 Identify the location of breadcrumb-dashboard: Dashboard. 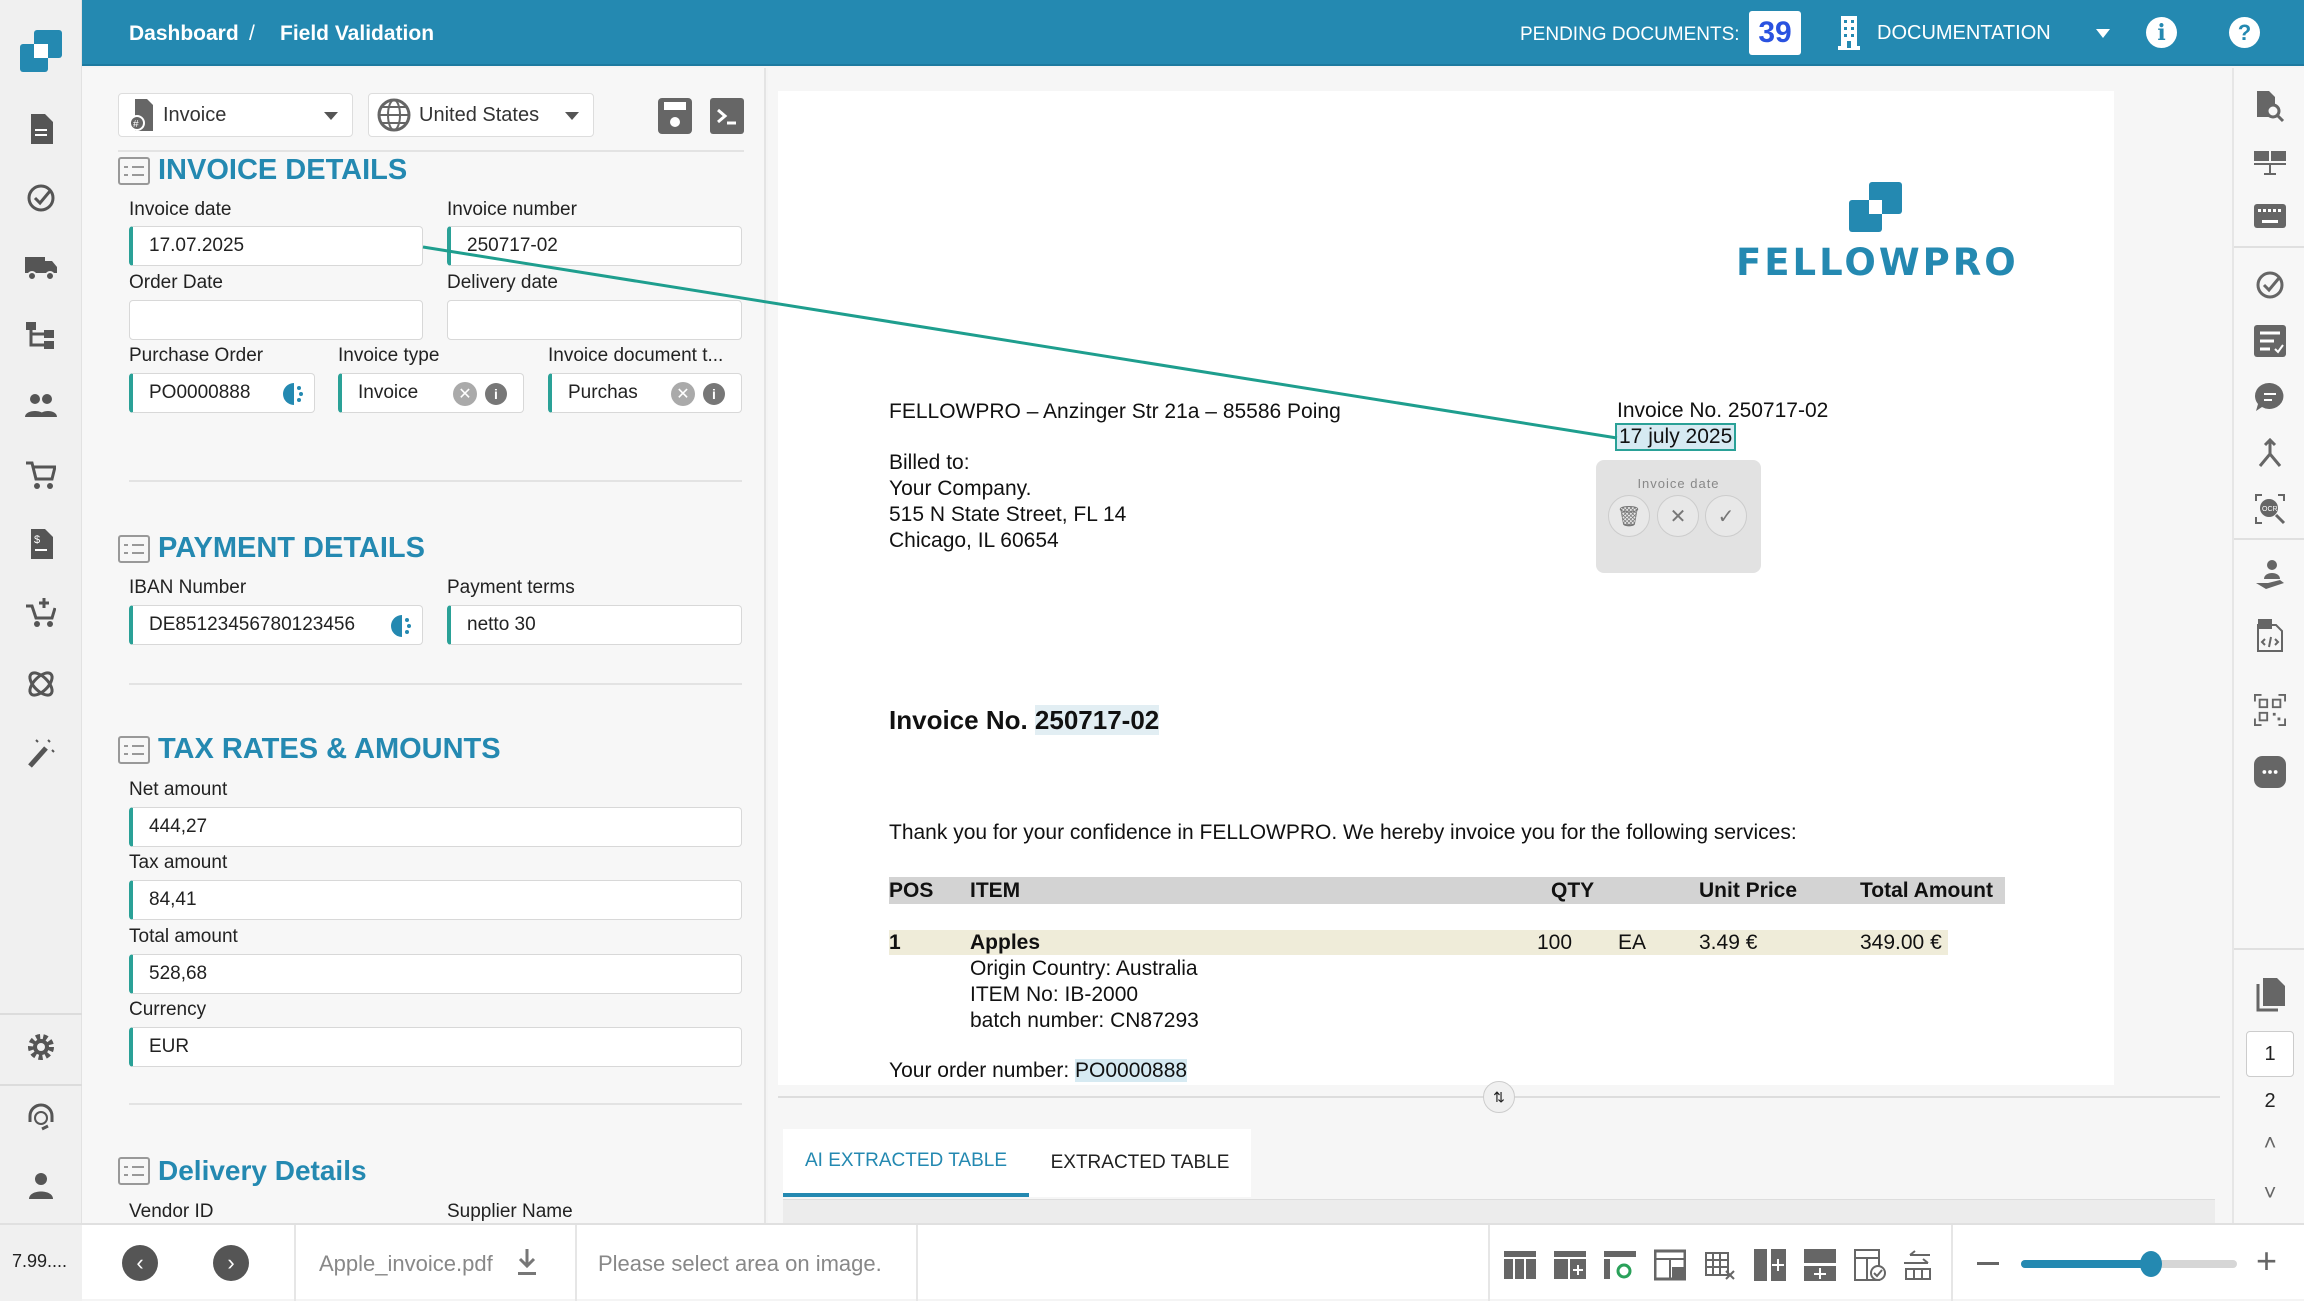
(184, 33).